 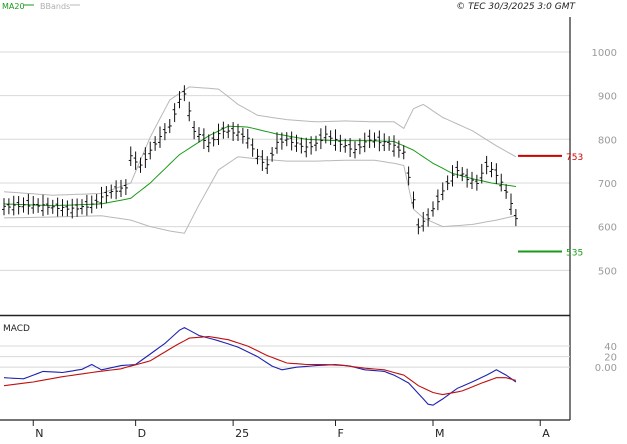 What do you see at coordinates (610, 358) in the screenshot?
I see `macd-tick-label: 20` at bounding box center [610, 358].